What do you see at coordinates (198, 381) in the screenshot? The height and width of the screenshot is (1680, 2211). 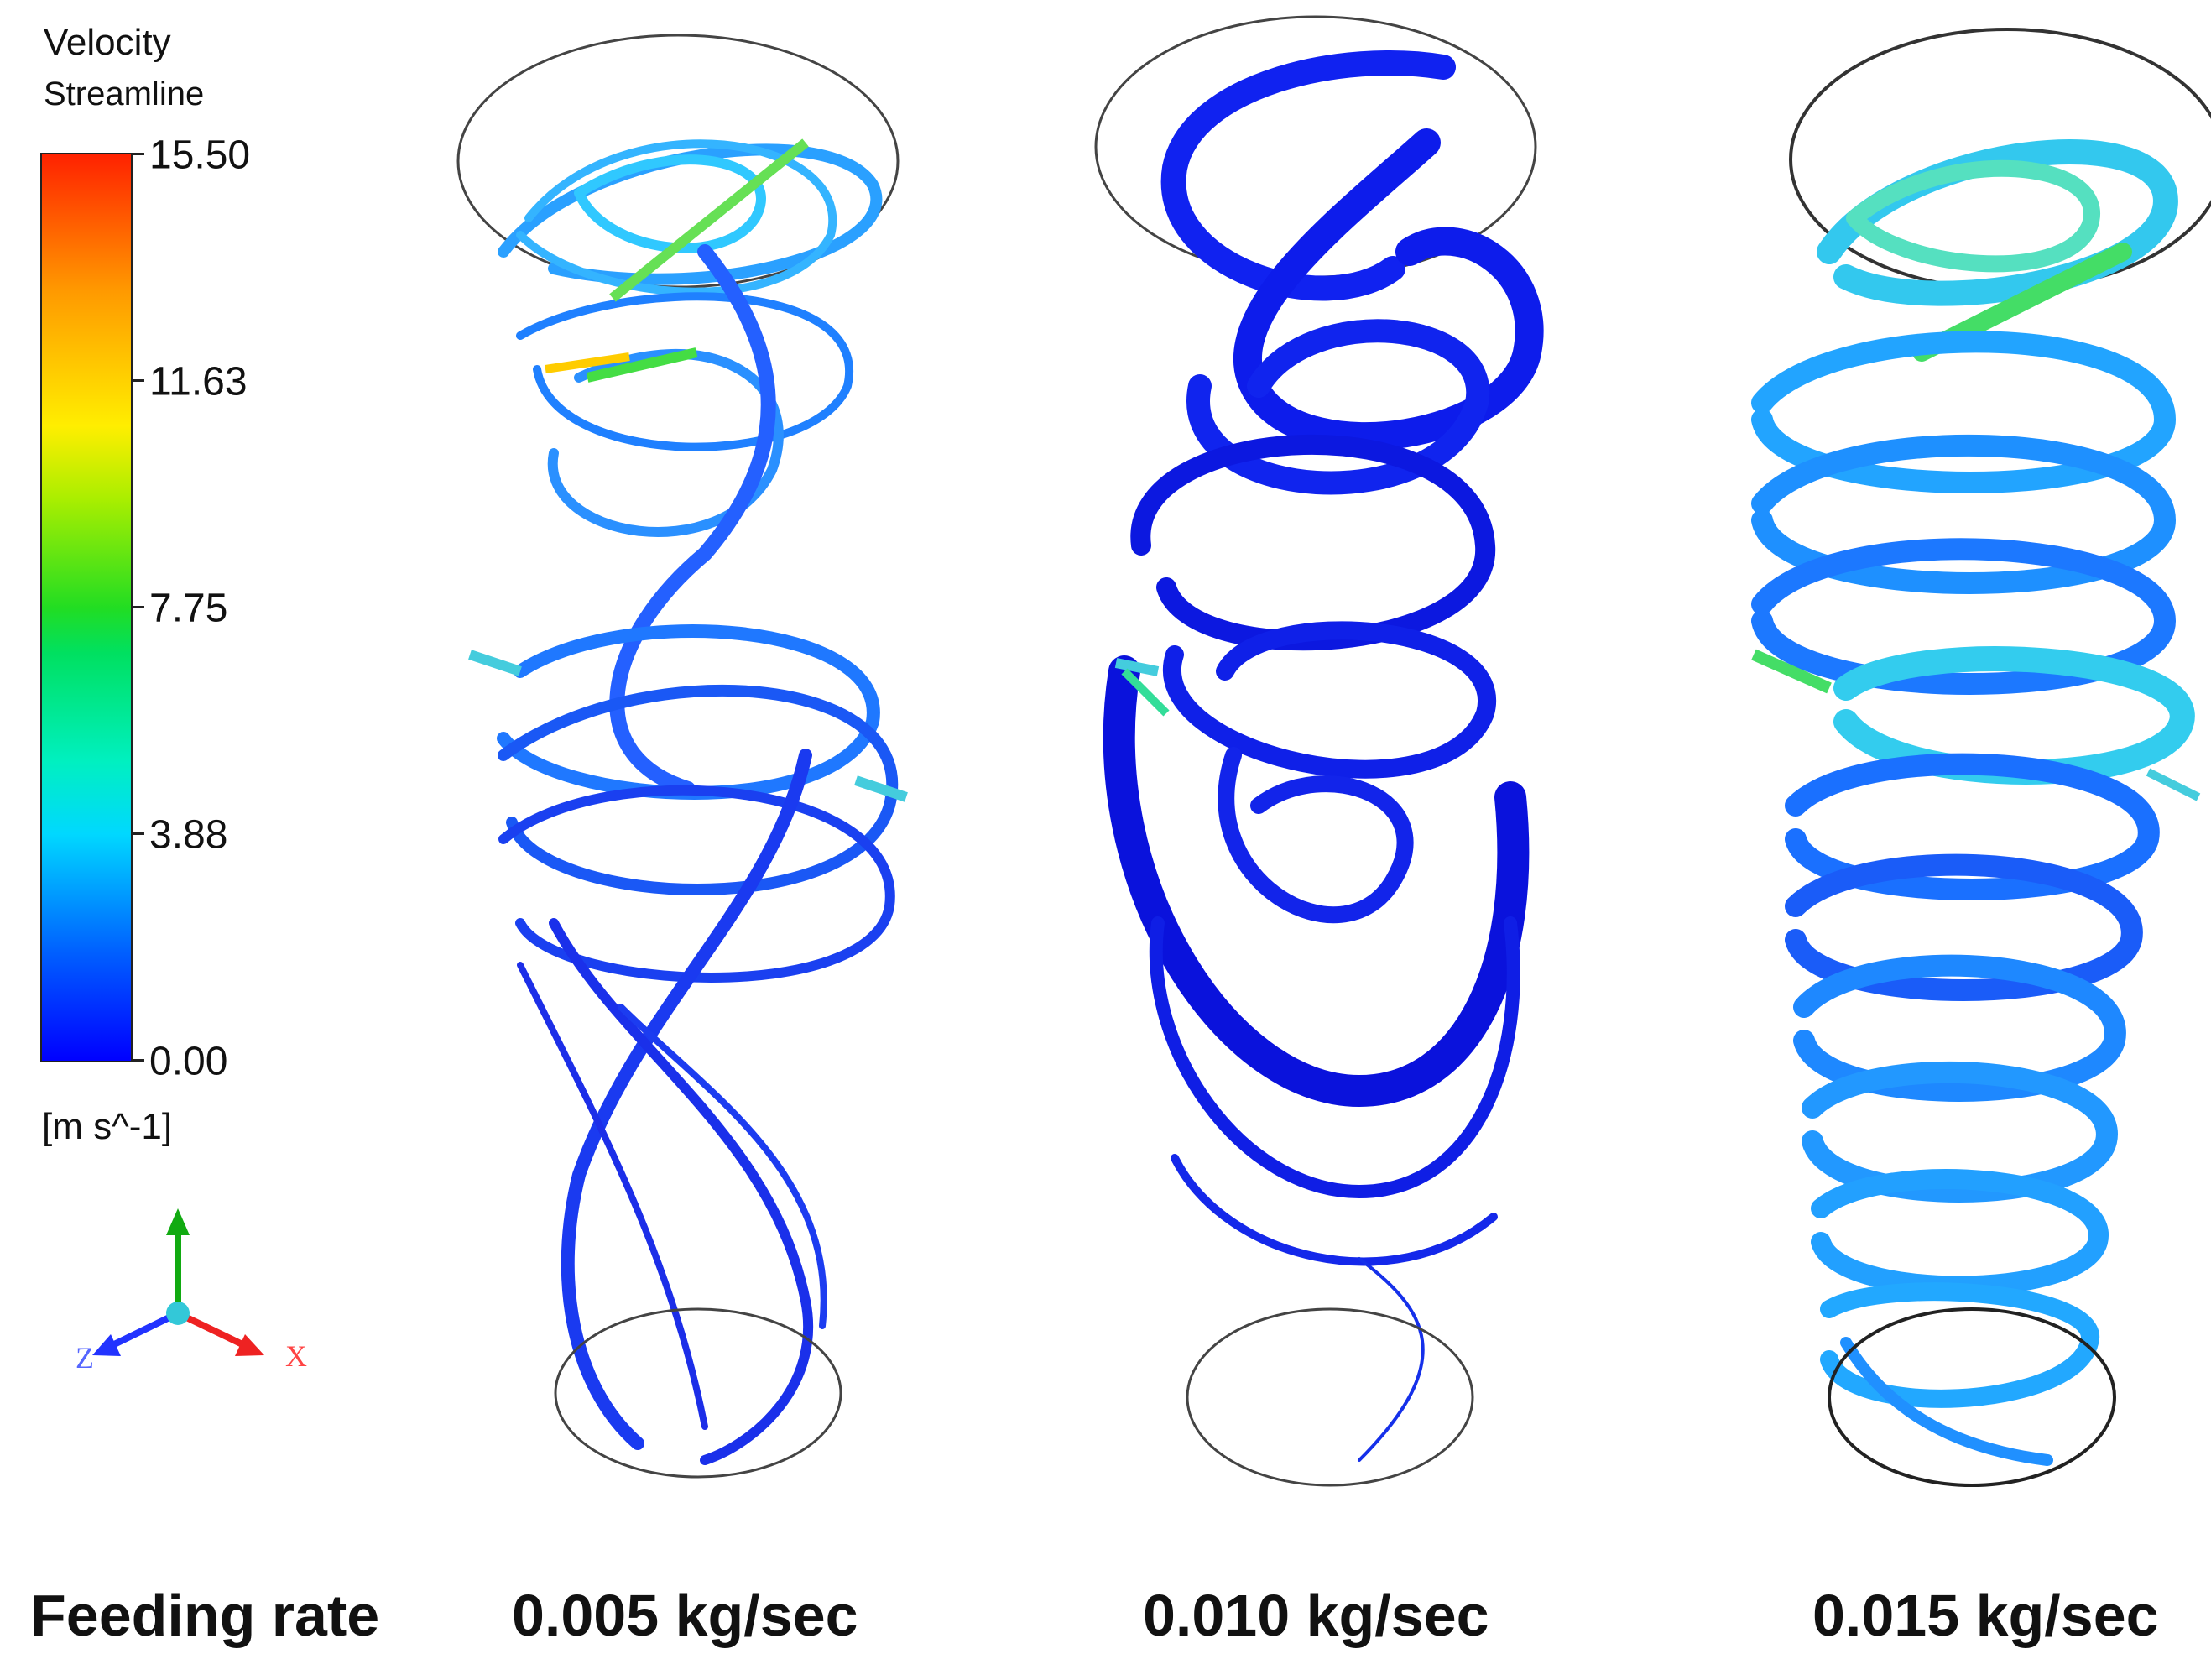 I see `color-bar-label: 11.63` at bounding box center [198, 381].